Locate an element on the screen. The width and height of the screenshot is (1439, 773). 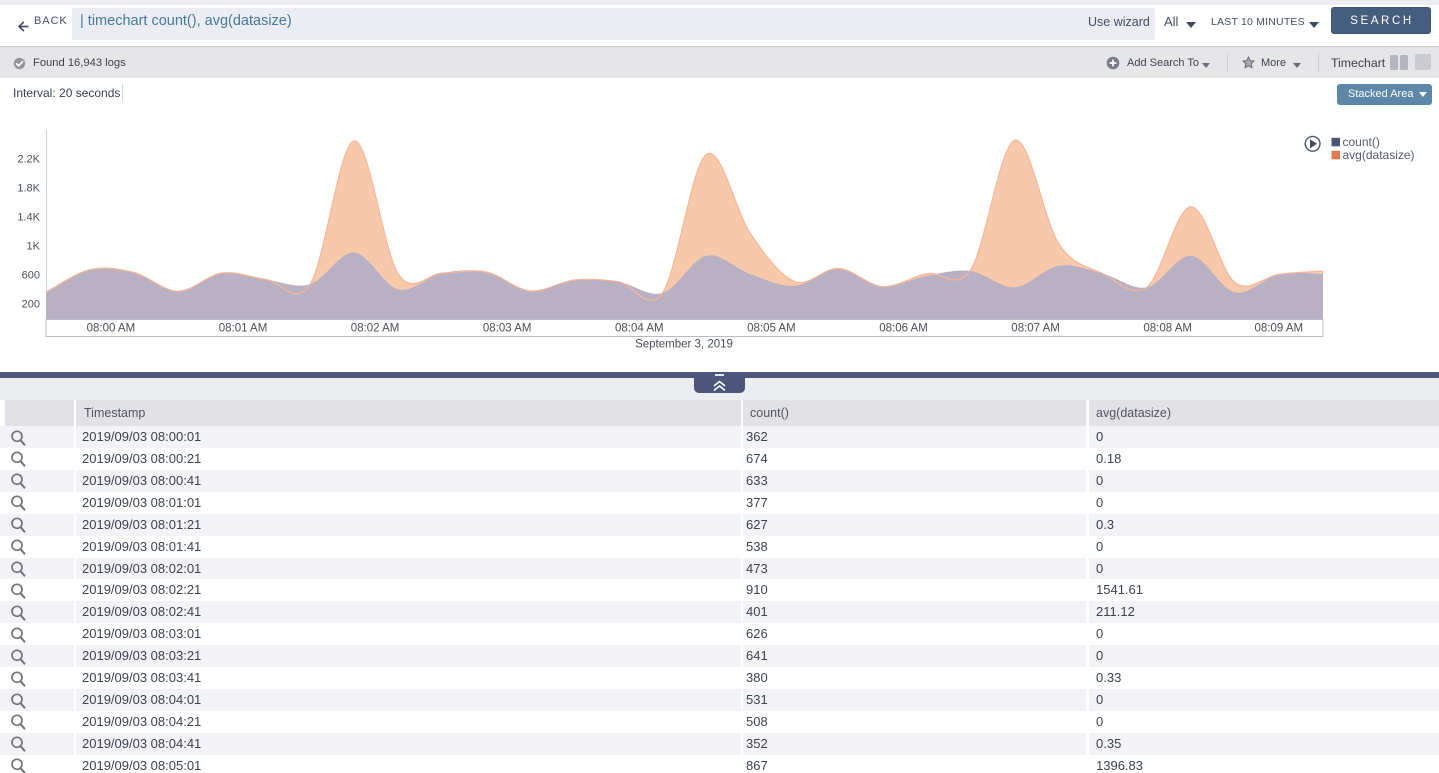
svg-text: 08:02 AM is located at coordinates (375, 329).